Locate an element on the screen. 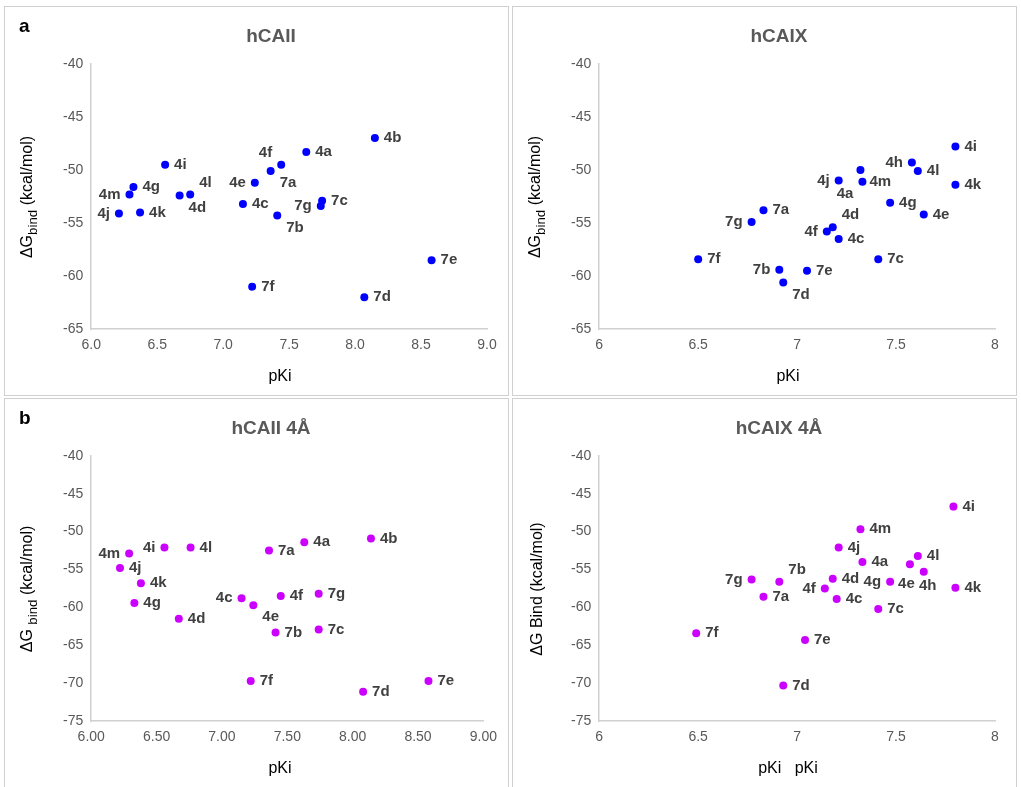  annotation: 4l is located at coordinates (933, 555).